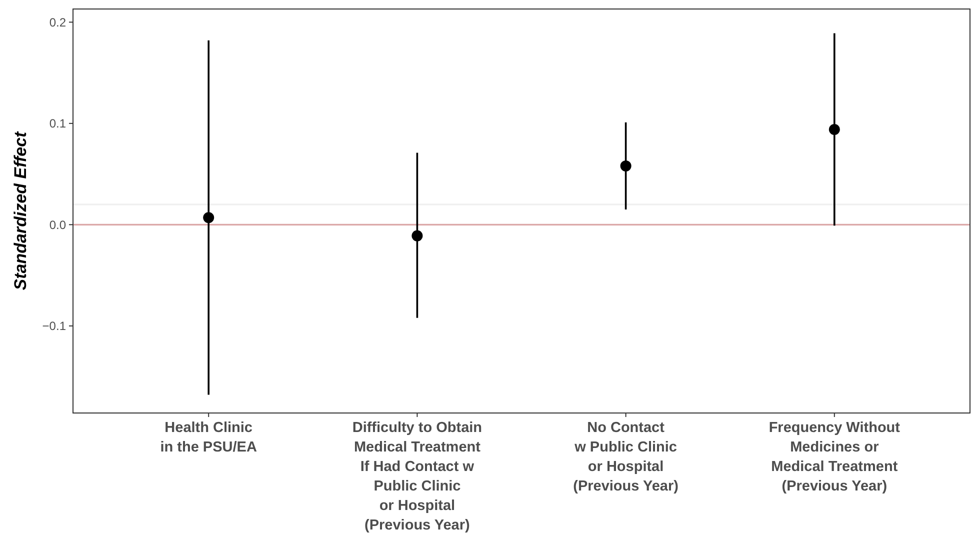 Image resolution: width=972 pixels, height=541 pixels. I want to click on y-tick-label: 0.1, so click(57, 123).